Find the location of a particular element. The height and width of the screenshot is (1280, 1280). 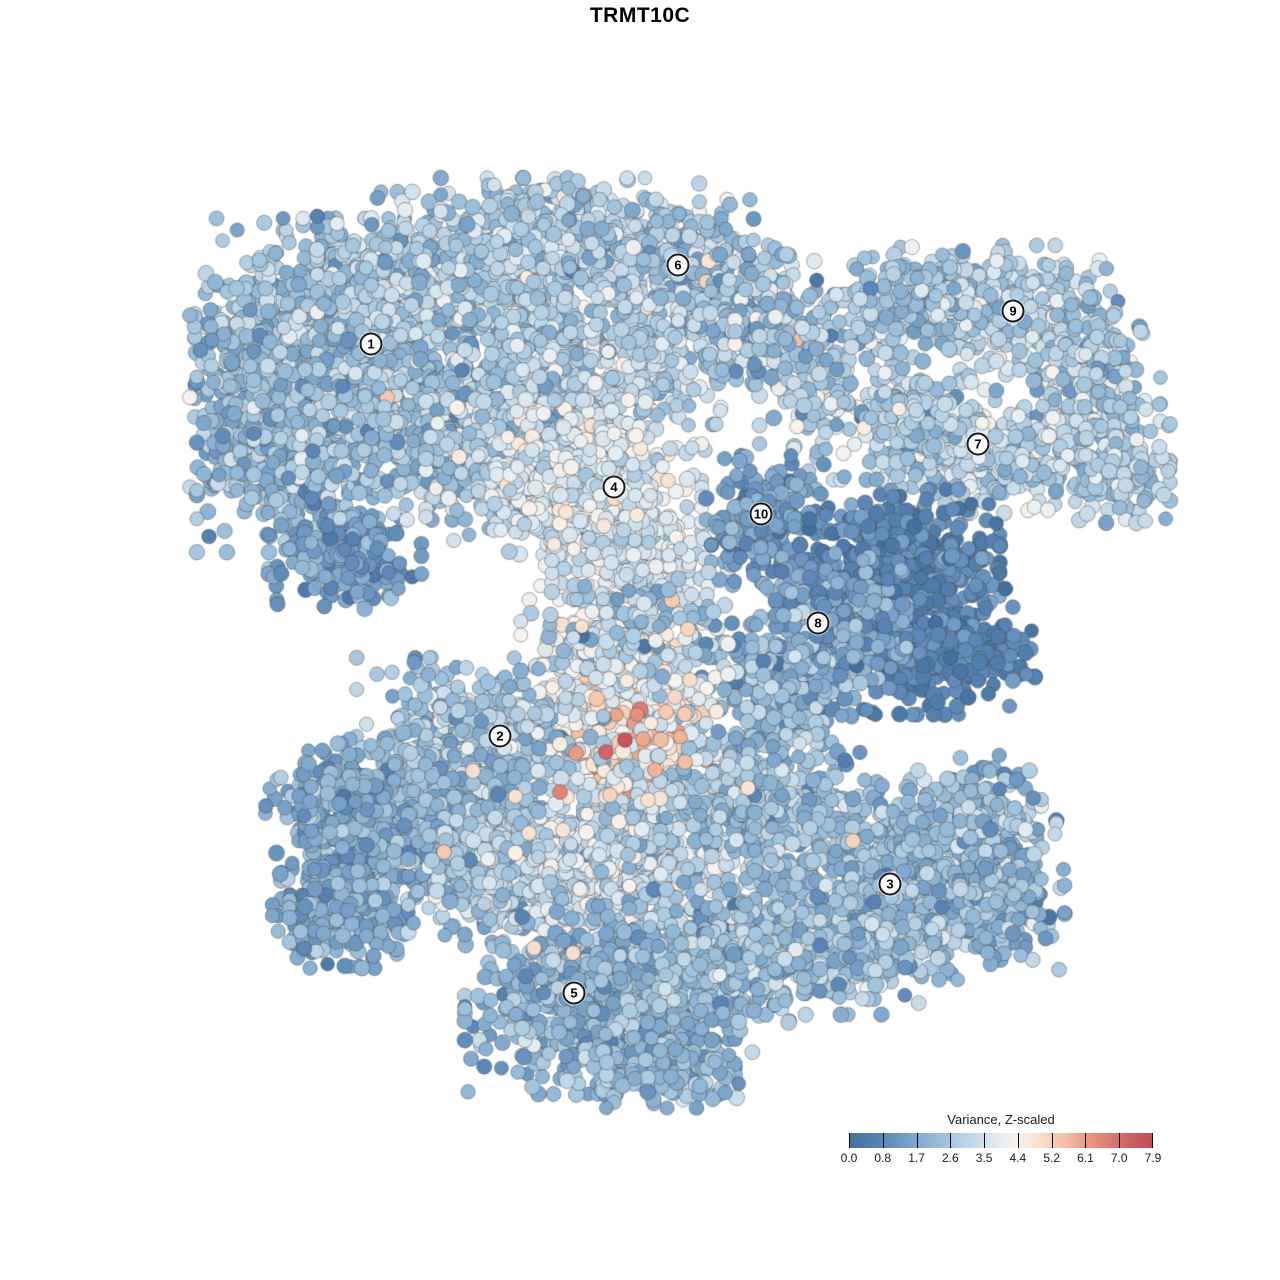

colorbar-tick-label: 7.9 is located at coordinates (1153, 1158).